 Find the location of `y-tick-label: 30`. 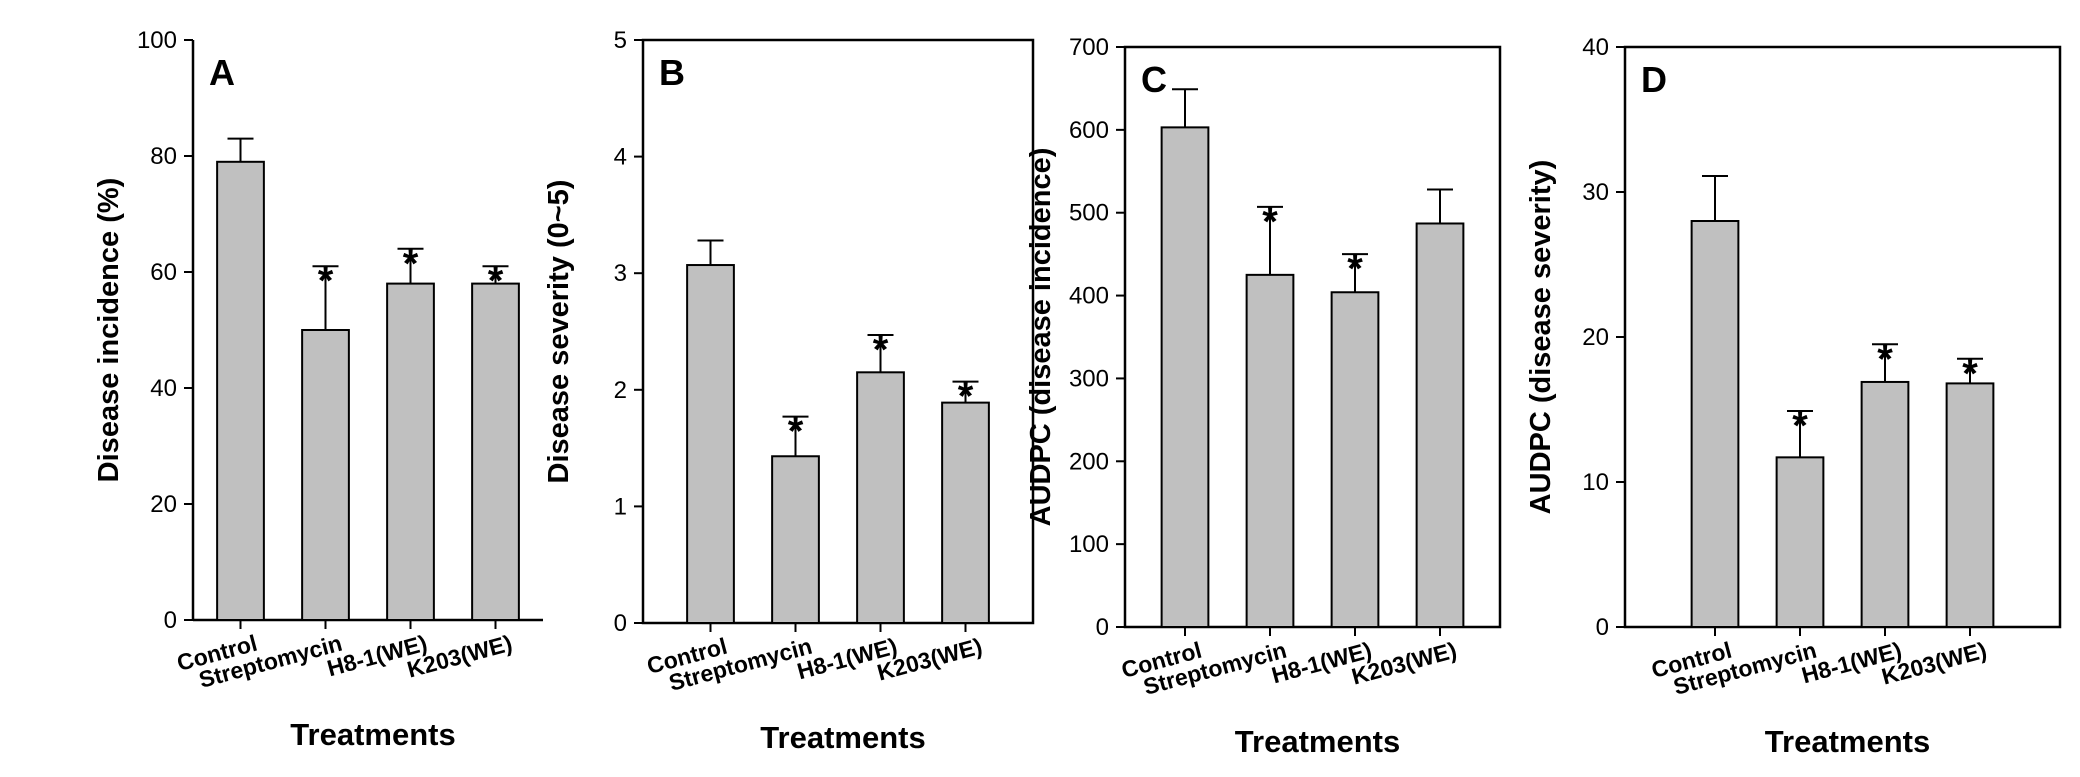

y-tick-label: 30 is located at coordinates (1595, 192).